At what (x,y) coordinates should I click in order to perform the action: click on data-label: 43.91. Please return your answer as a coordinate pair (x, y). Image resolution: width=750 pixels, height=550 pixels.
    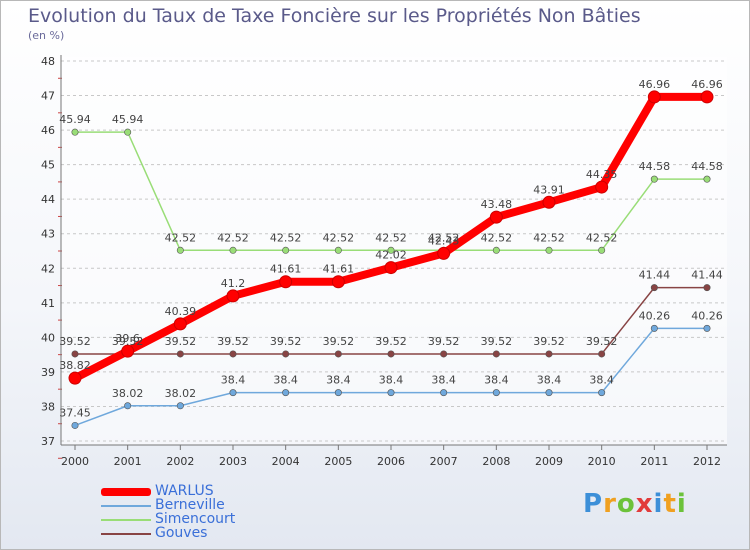
    Looking at the image, I should click on (549, 189).